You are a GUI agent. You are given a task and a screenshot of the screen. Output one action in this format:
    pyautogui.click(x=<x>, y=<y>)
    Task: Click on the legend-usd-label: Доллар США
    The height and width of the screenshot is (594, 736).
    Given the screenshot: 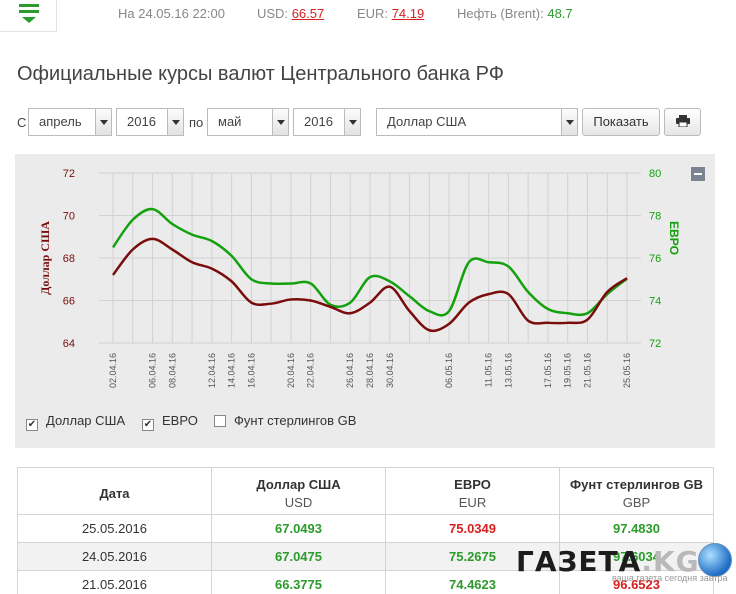 What is the action you would take?
    pyautogui.click(x=86, y=420)
    